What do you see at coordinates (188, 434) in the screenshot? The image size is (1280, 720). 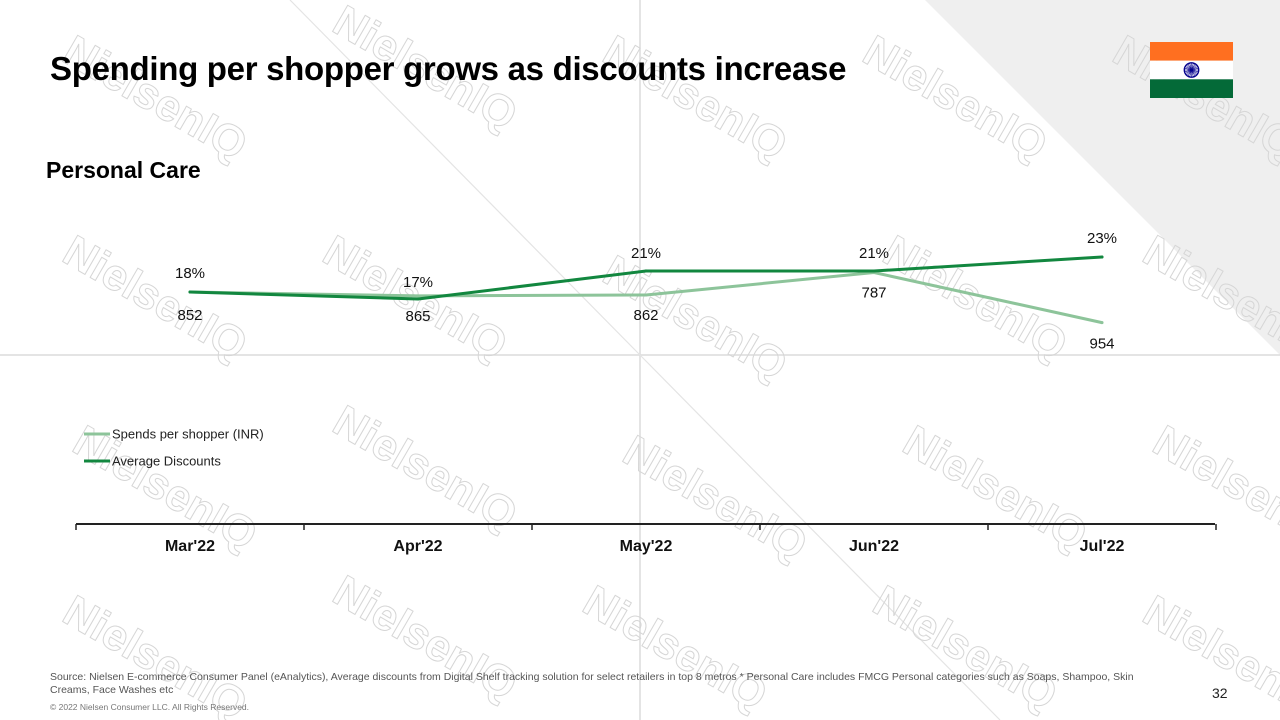 I see `legend-label: Spends per shopper (INR)` at bounding box center [188, 434].